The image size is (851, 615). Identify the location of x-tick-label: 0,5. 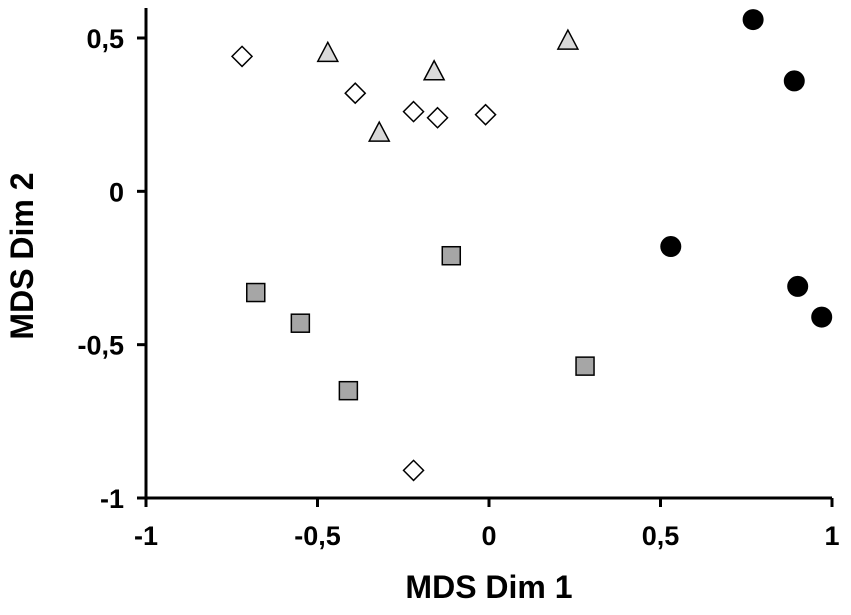
(661, 536).